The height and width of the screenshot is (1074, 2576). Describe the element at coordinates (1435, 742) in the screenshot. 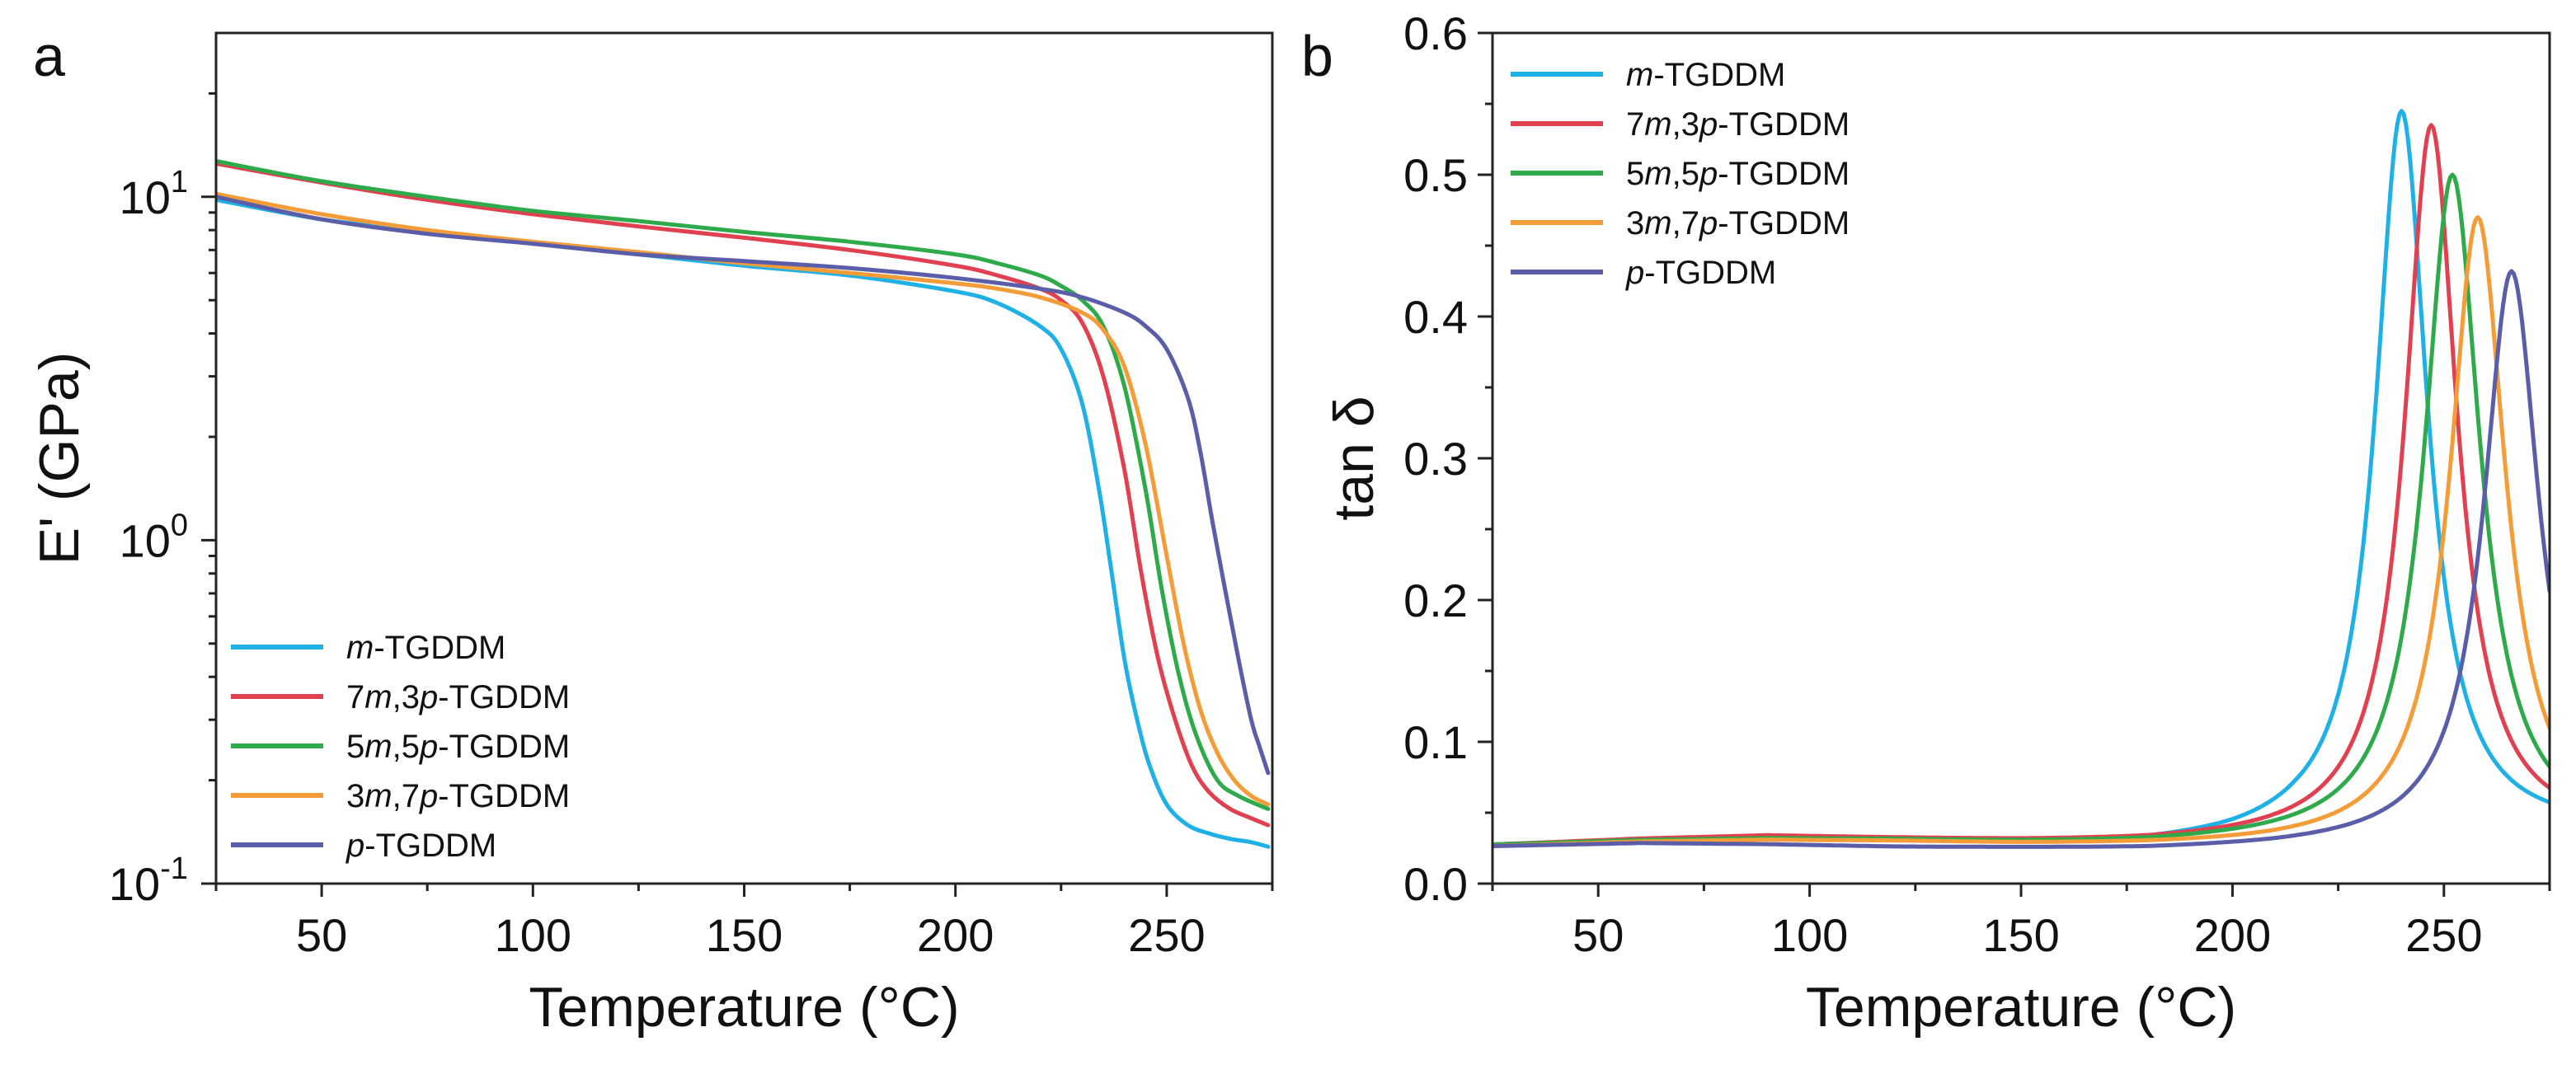

I see `y-tick-label: 0.1` at that location.